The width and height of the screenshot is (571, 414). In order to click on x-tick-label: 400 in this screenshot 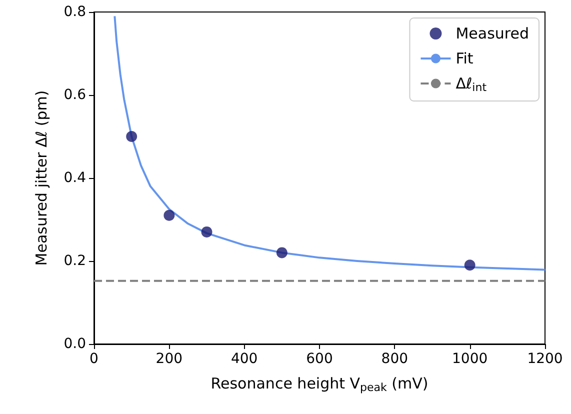, I will do `click(244, 359)`.